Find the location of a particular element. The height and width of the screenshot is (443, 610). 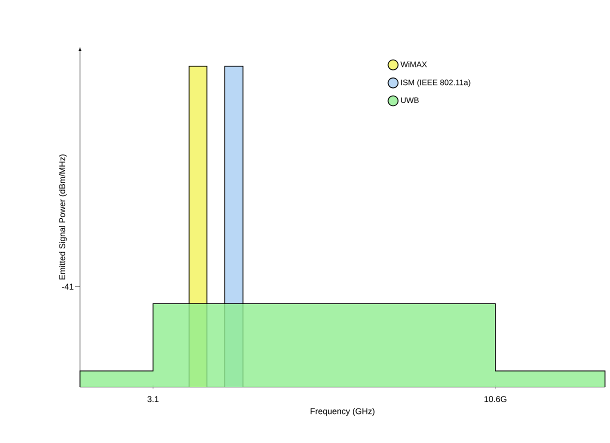

x-tick-label: 10.6G is located at coordinates (495, 399).